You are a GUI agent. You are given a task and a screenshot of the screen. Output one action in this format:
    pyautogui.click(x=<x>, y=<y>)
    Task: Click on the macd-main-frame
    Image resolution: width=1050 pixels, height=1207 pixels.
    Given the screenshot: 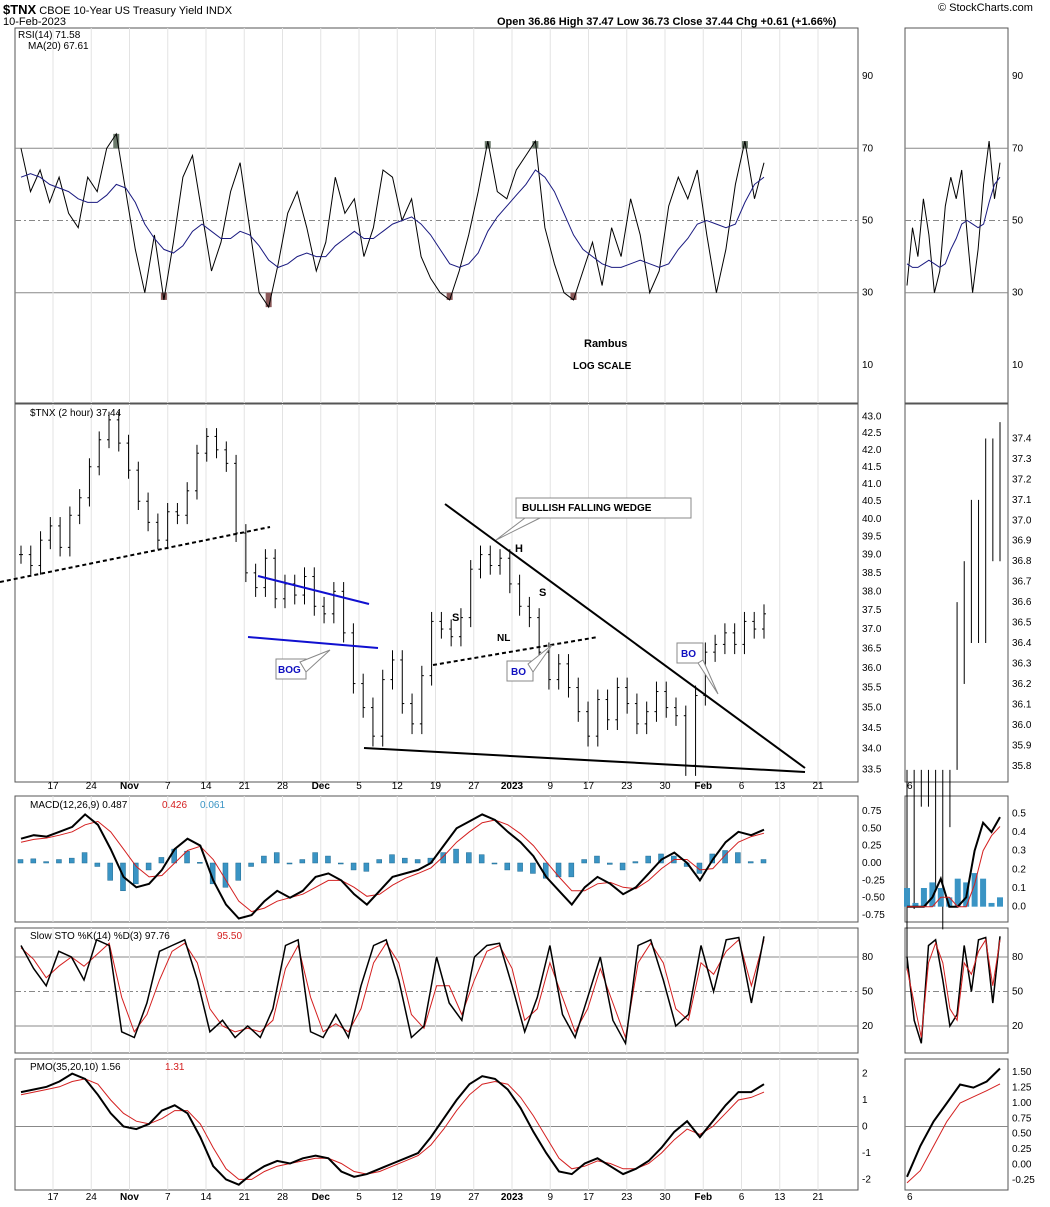 What is the action you would take?
    pyautogui.click(x=436, y=859)
    